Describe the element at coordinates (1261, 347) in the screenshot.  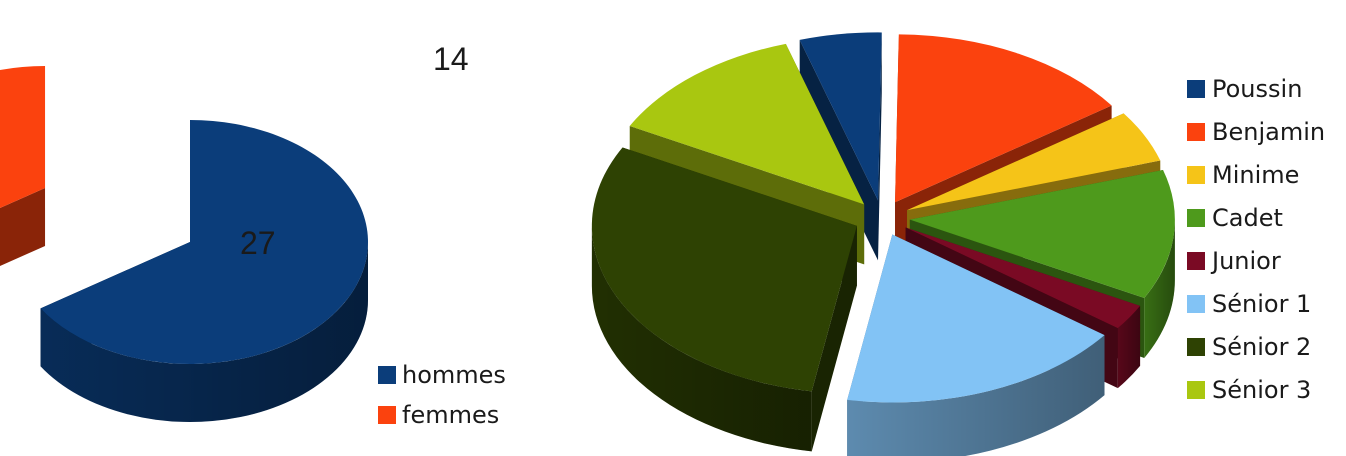
I see `legend-label-senior-2: Sénior 2` at that location.